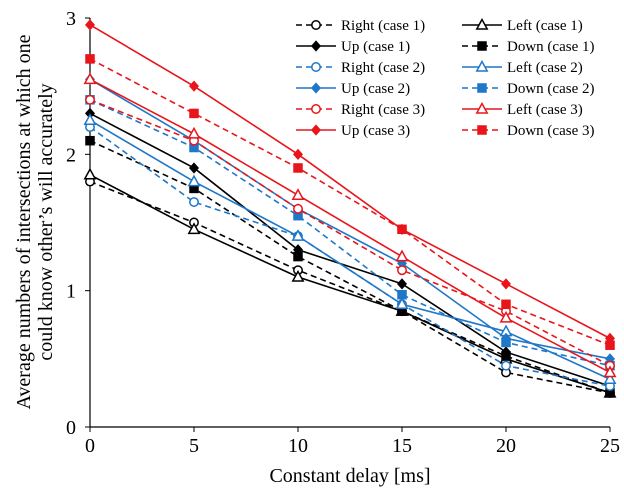 Image resolution: width=624 pixels, height=493 pixels. Describe the element at coordinates (71, 19) in the screenshot. I see `y-tick-label: 3` at that location.